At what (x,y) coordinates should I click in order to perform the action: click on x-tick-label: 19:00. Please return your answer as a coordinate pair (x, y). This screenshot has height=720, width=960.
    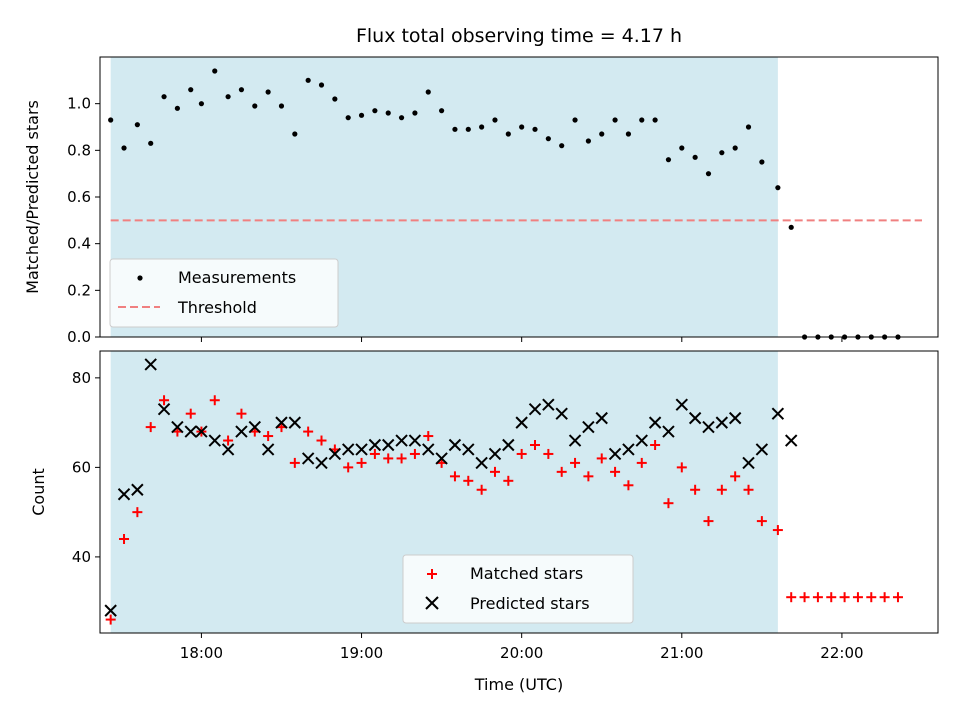
    Looking at the image, I should click on (361, 653).